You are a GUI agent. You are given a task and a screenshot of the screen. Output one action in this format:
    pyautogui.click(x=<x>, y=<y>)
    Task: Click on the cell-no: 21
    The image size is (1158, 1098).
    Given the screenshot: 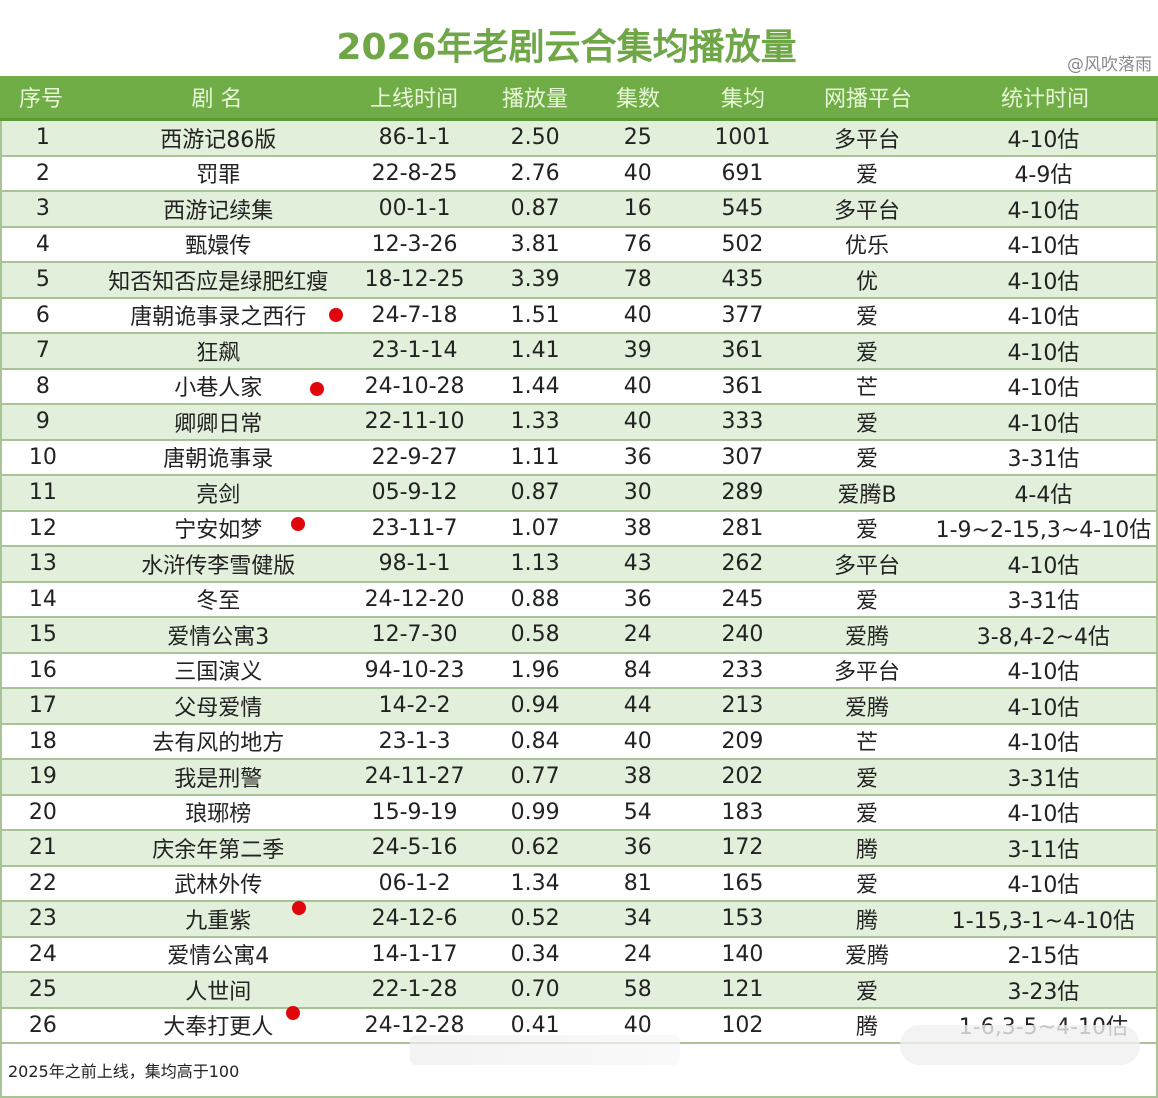 What is the action you would take?
    pyautogui.click(x=42, y=848)
    